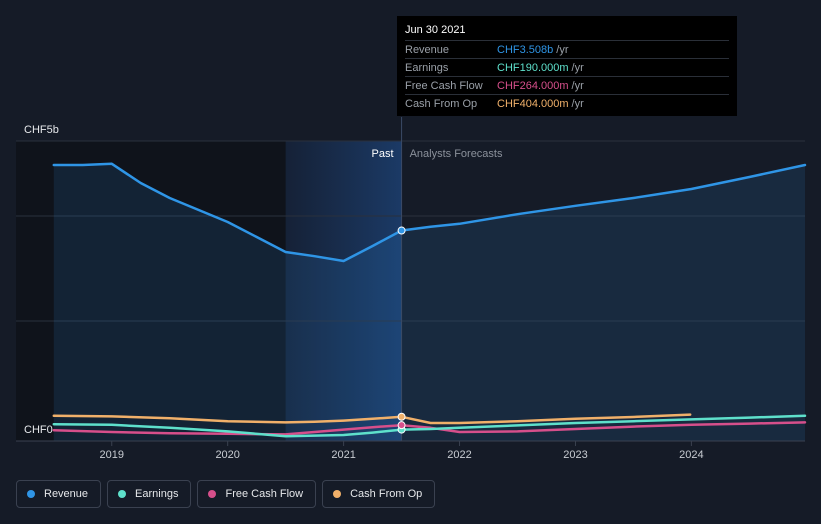  I want to click on tooltip-row-earnings: Earnings CHF190.000m /yr, so click(567, 67).